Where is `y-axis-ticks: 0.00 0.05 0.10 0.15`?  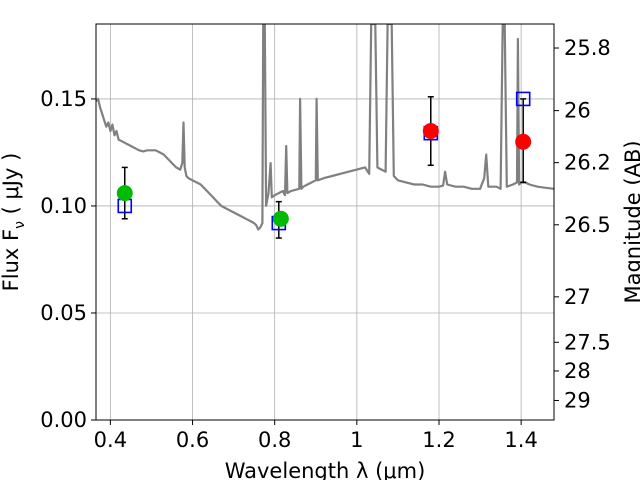
y-axis-ticks: 0.00 0.05 0.10 0.15 is located at coordinates (68, 259).